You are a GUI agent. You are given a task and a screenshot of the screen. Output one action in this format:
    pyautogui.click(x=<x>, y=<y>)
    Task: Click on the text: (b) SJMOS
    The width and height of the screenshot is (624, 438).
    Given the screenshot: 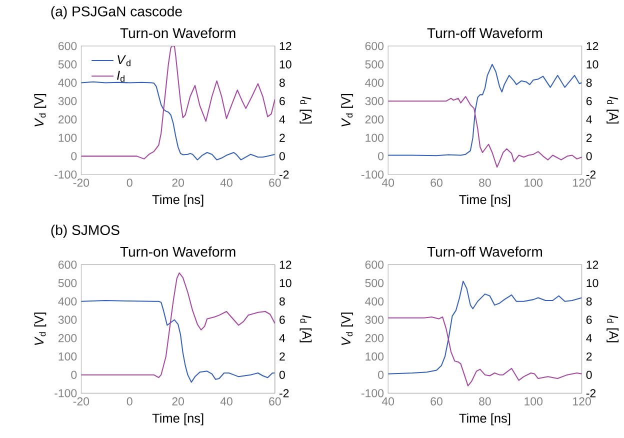 What is the action you would take?
    pyautogui.click(x=85, y=231)
    